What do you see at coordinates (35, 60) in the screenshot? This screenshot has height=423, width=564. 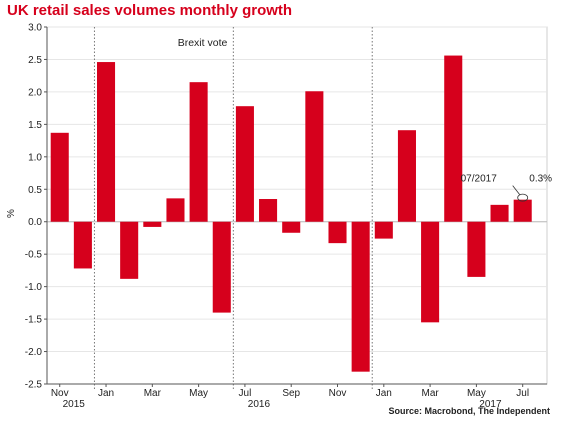 I see `y-tick-label: 2.5` at bounding box center [35, 60].